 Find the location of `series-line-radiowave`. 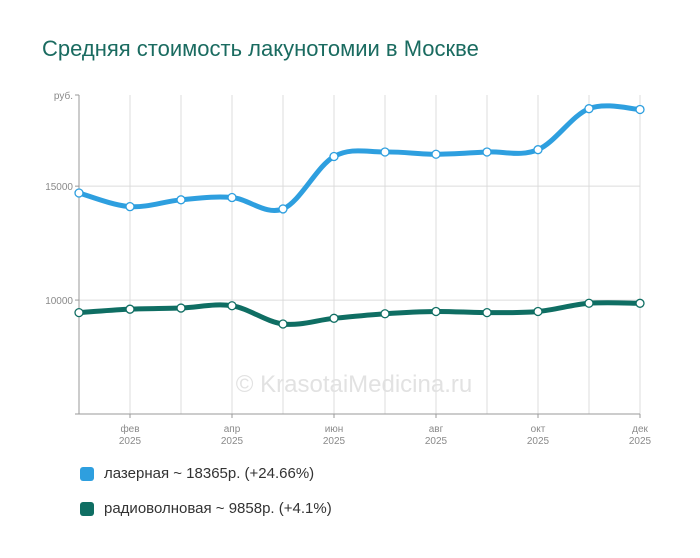

series-line-radiowave is located at coordinates (359, 313).